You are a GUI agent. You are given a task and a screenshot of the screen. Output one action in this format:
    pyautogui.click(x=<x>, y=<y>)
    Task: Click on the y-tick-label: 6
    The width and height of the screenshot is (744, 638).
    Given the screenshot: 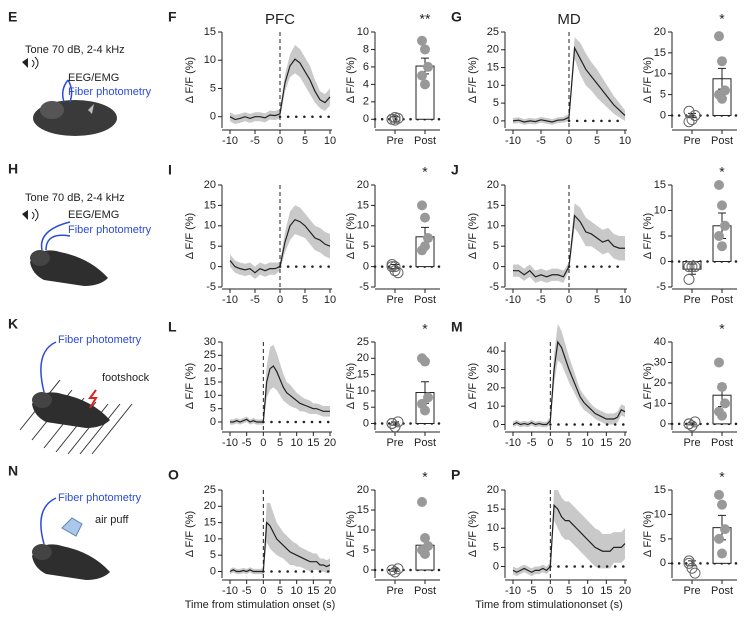 What is the action you would take?
    pyautogui.click(x=366, y=67)
    